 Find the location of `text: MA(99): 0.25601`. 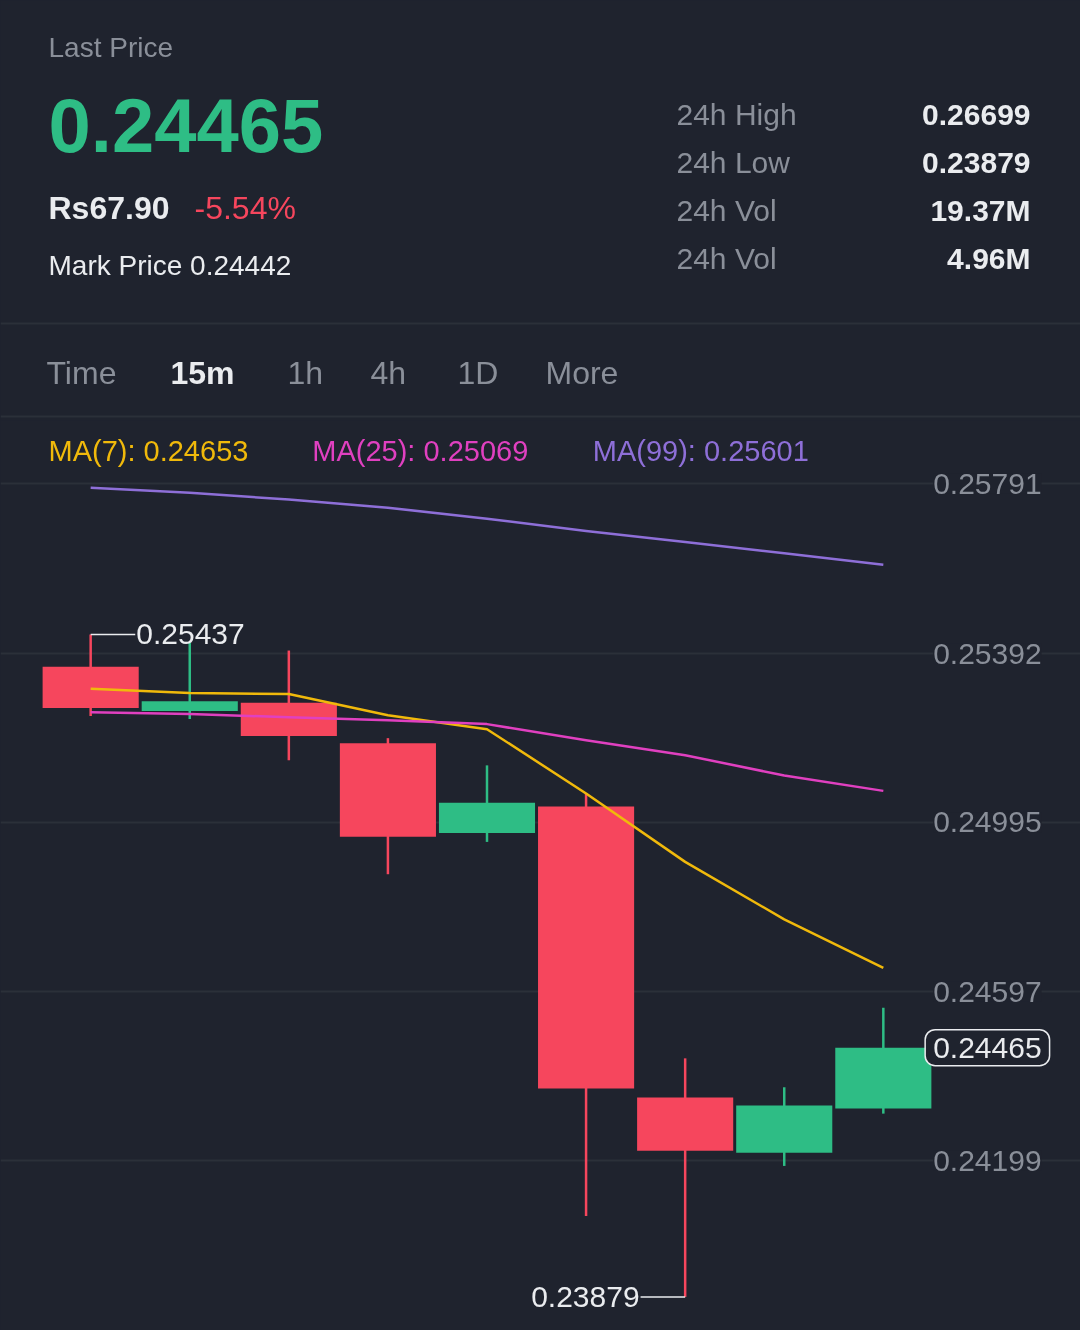

text: MA(99): 0.25601 is located at coordinates (700, 450).